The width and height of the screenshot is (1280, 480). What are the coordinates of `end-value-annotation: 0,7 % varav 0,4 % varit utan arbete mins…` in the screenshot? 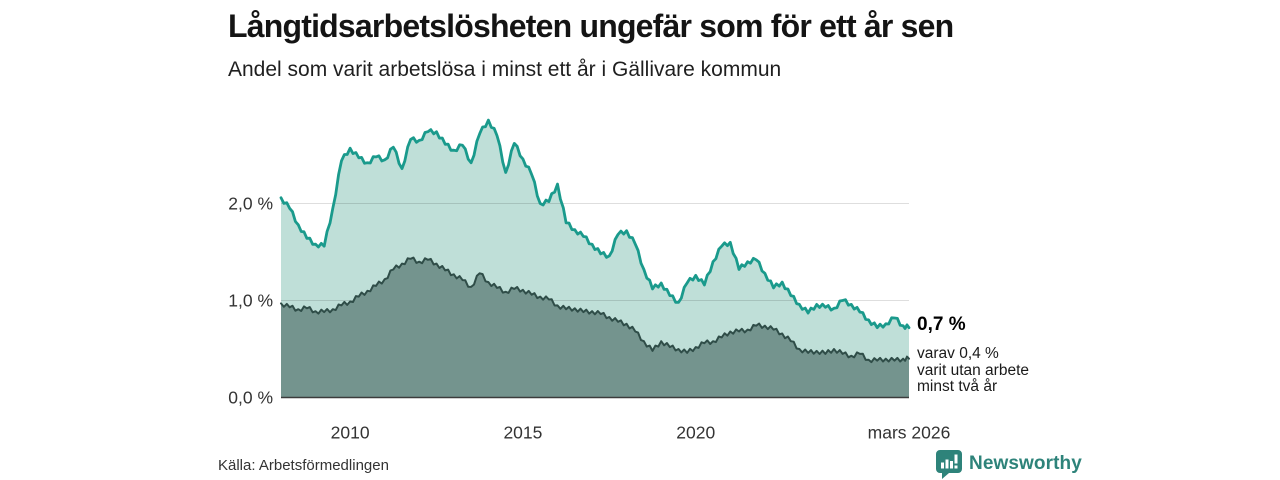 It's located at (1007, 355).